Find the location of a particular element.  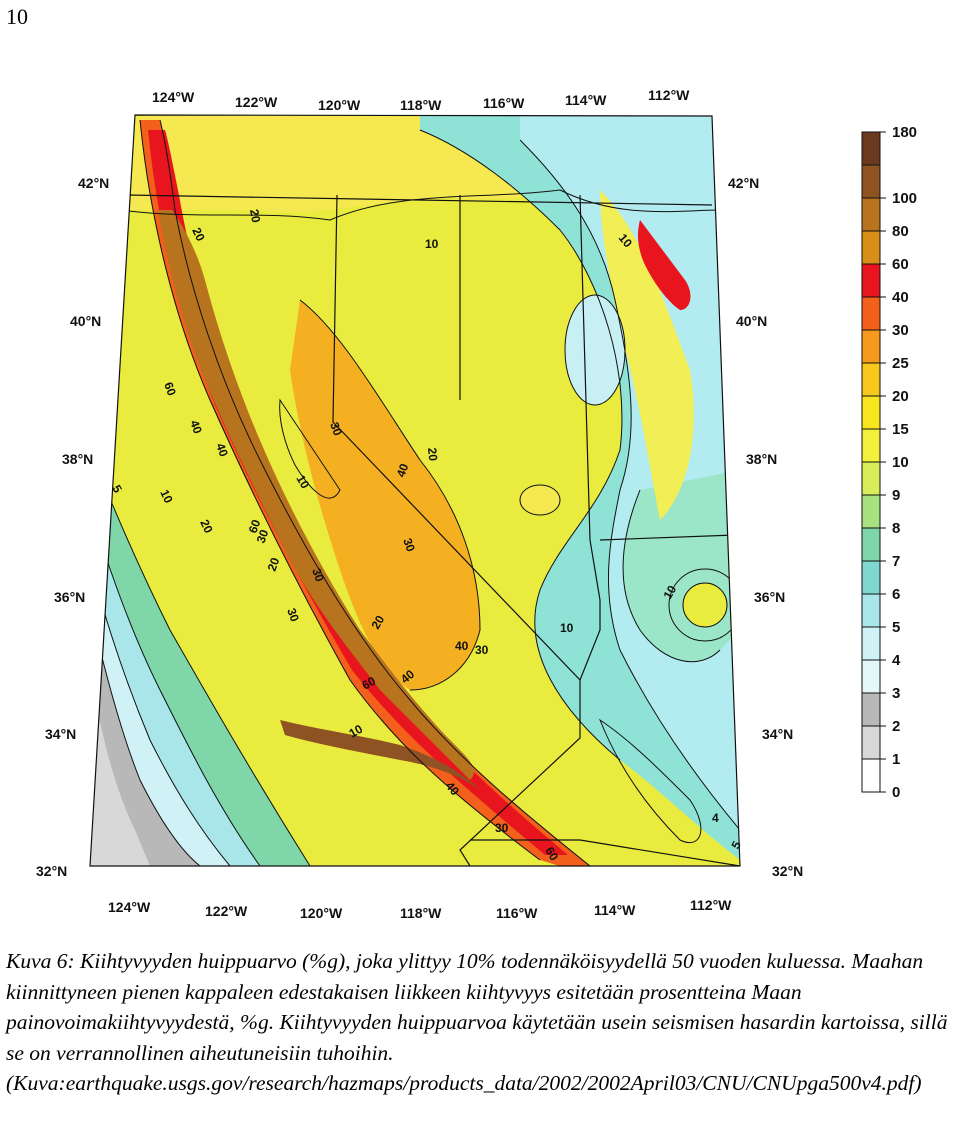

right-latitude-labels: 42°N 40°N 38°N 36°N 34°N 32°N is located at coordinates (765, 527).